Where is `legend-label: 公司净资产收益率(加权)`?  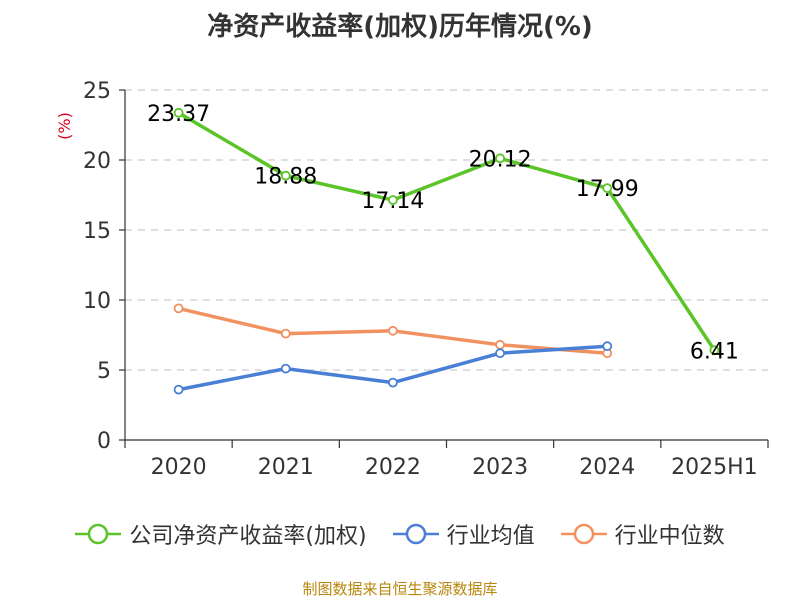
legend-label: 公司净资产收益率(加权) is located at coordinates (248, 536).